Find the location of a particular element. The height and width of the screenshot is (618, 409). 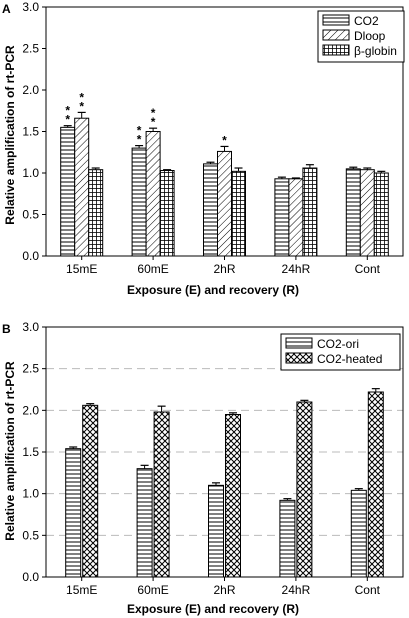

legend-label: CO2-ori is located at coordinates (338, 344).